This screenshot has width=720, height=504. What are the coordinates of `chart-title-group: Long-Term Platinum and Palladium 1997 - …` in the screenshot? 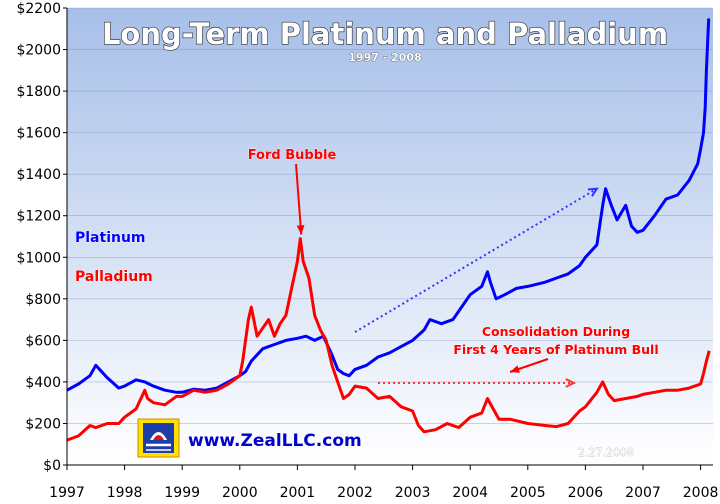 It's located at (384, 40).